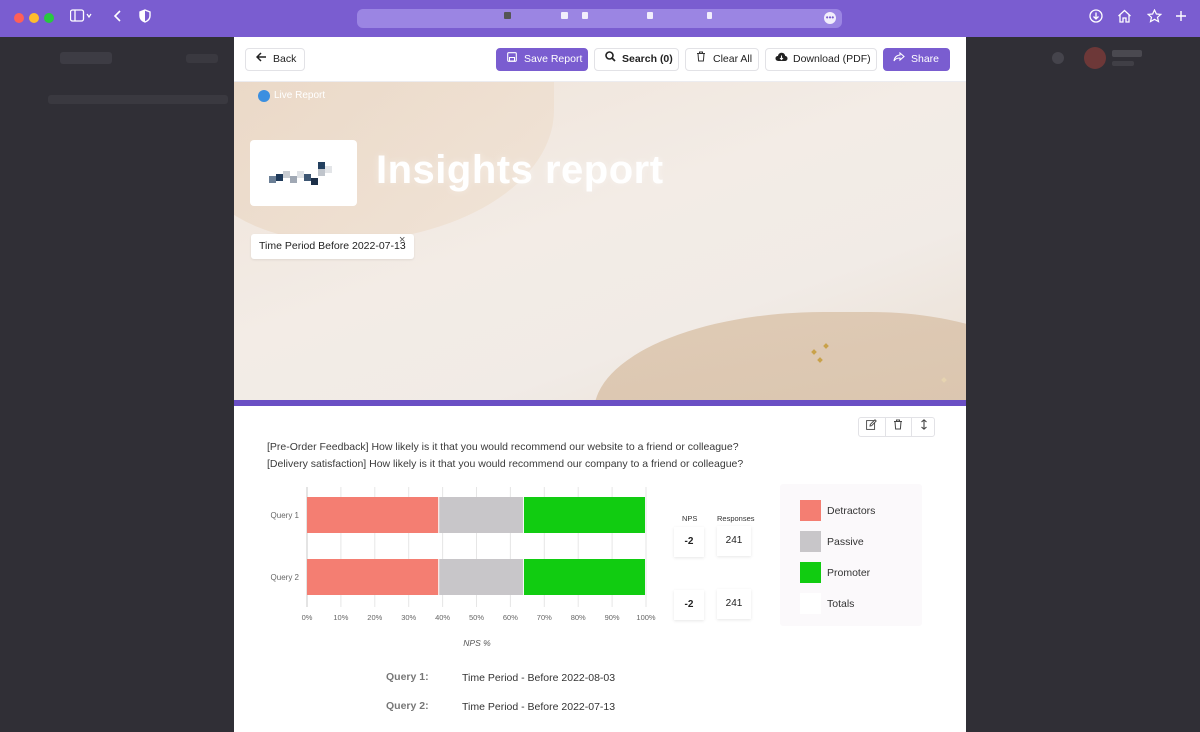 This screenshot has width=1200, height=732. What do you see at coordinates (647, 59) in the screenshot?
I see `search-label: Search (0)` at bounding box center [647, 59].